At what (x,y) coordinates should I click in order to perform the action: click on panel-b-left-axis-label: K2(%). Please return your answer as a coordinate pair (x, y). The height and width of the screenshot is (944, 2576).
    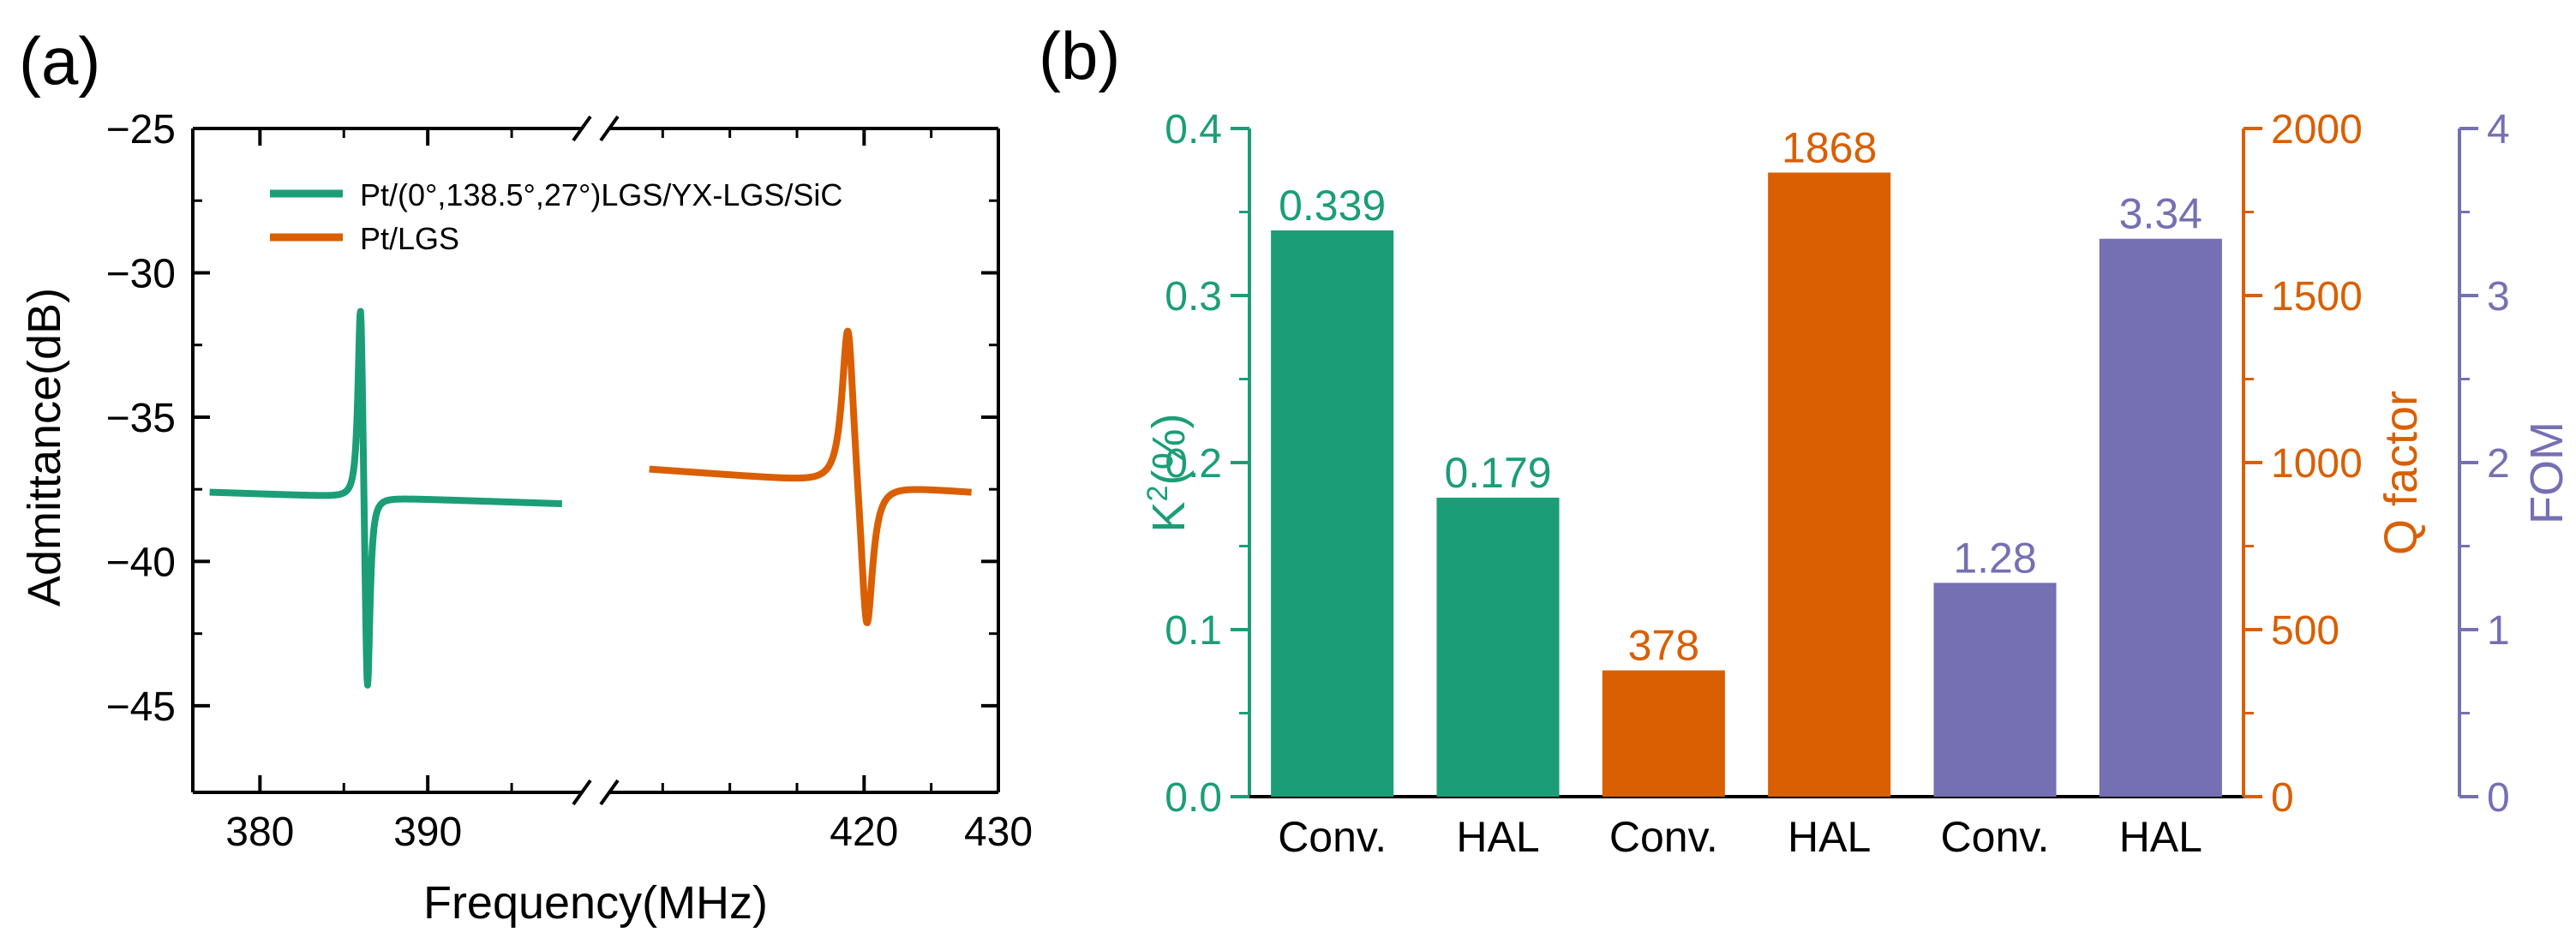
    Looking at the image, I should click on (1168, 474).